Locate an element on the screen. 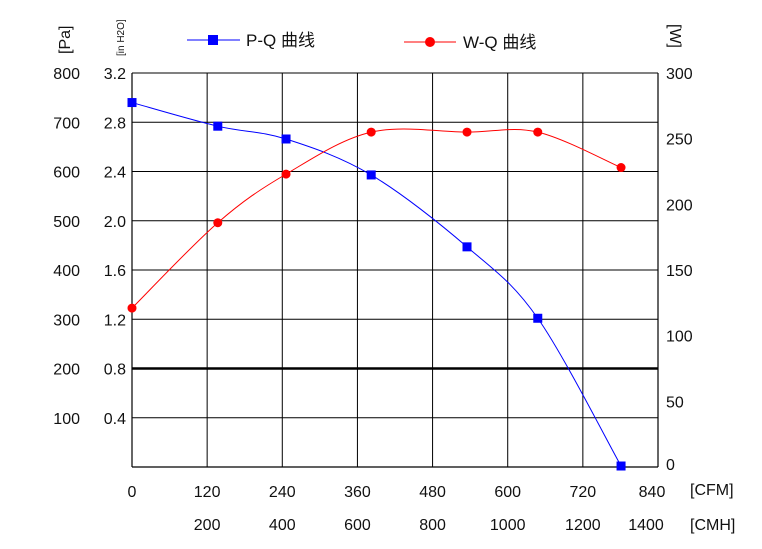 The image size is (762, 549). y-tick-w: 300 is located at coordinates (679, 74).